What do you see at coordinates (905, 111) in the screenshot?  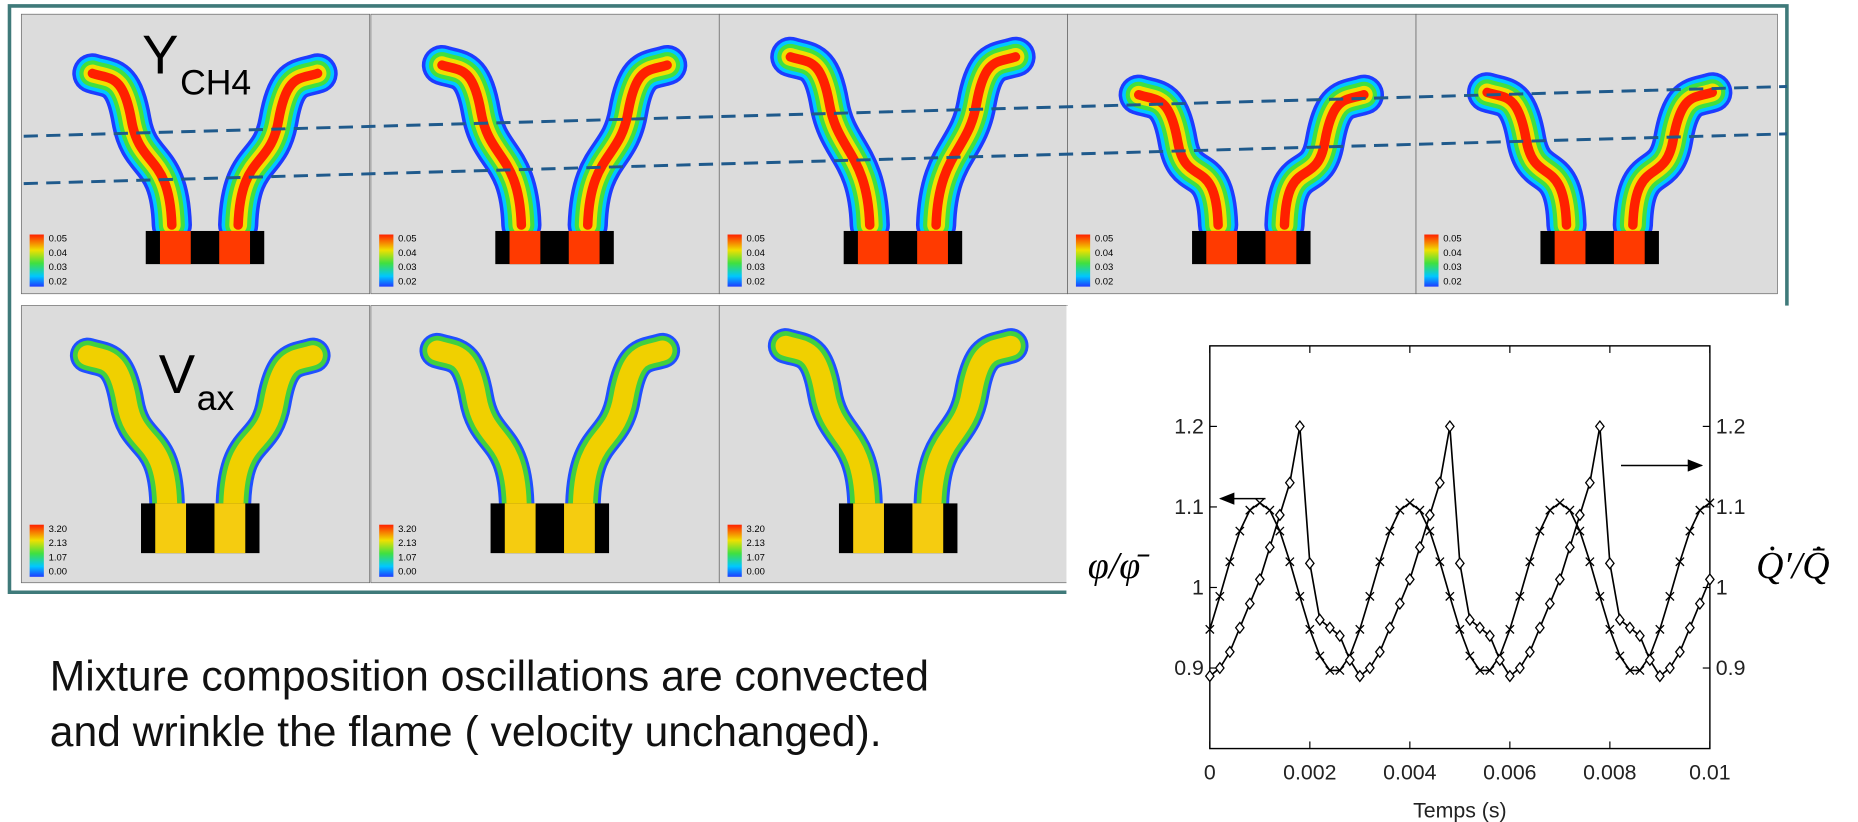 I see `dashed-guide` at bounding box center [905, 111].